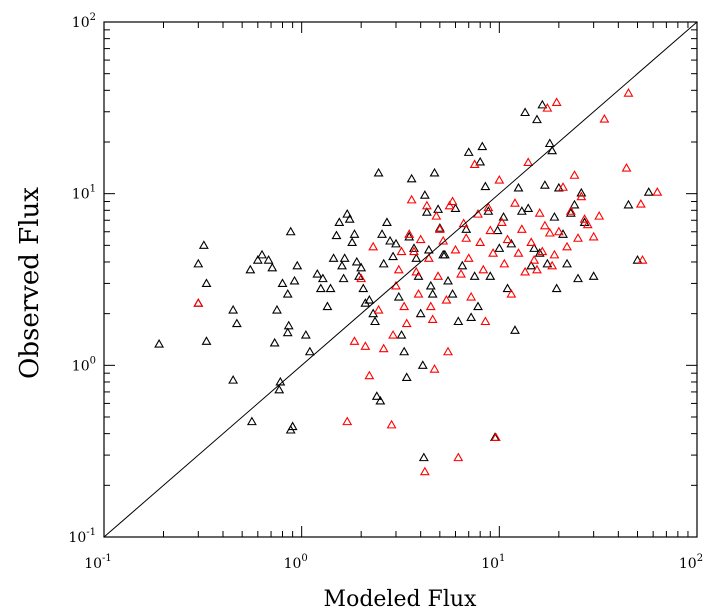 The height and width of the screenshot is (614, 711). I want to click on x-tick-label: 102, so click(691, 562).